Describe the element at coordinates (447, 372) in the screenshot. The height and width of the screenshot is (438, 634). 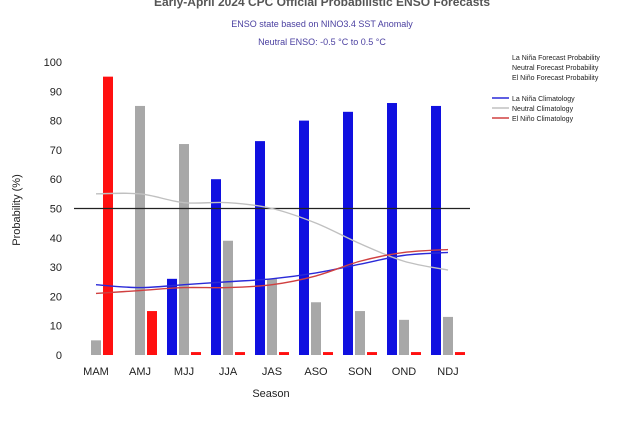
I see `x-tick-label: NDJ` at that location.